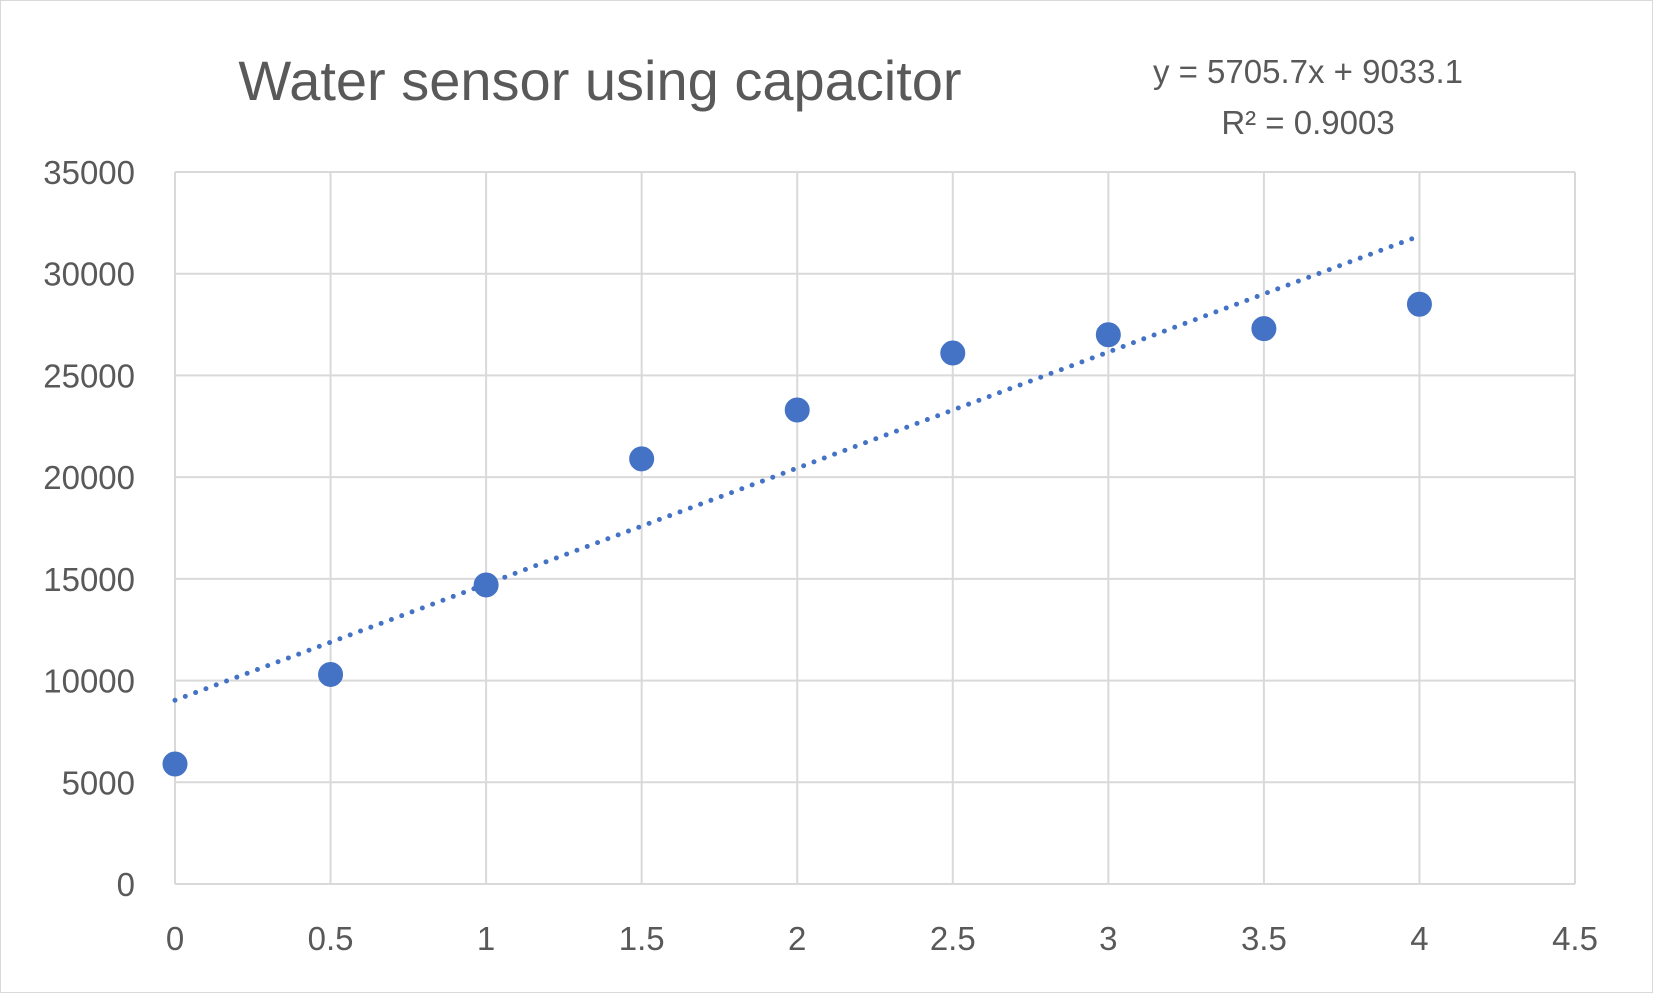 Image resolution: width=1653 pixels, height=993 pixels. I want to click on y-tick-label: 25000, so click(89, 375).